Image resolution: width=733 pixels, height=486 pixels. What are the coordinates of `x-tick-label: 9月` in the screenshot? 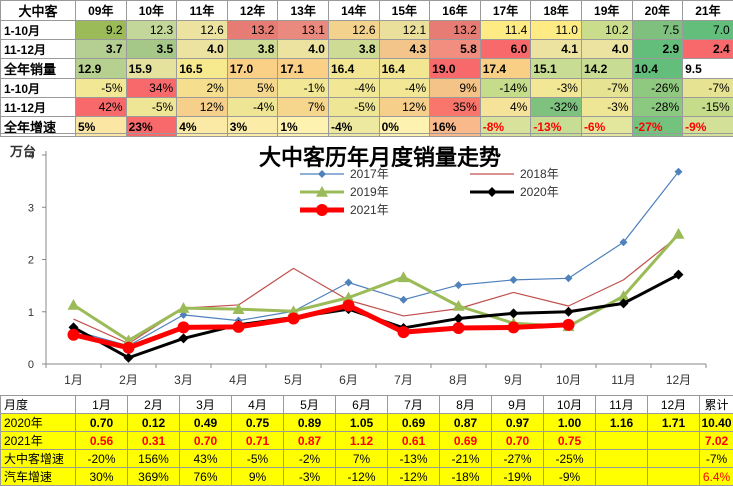 It's located at (513, 380).